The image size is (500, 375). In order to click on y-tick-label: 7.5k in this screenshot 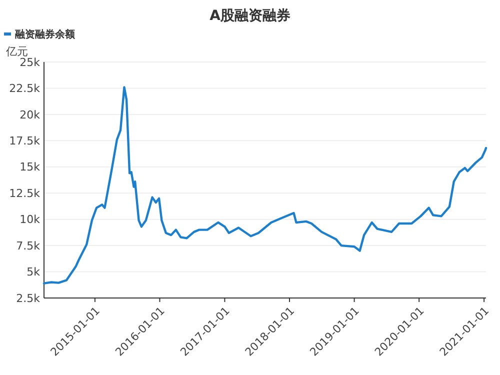, I will do `click(28, 245)`.